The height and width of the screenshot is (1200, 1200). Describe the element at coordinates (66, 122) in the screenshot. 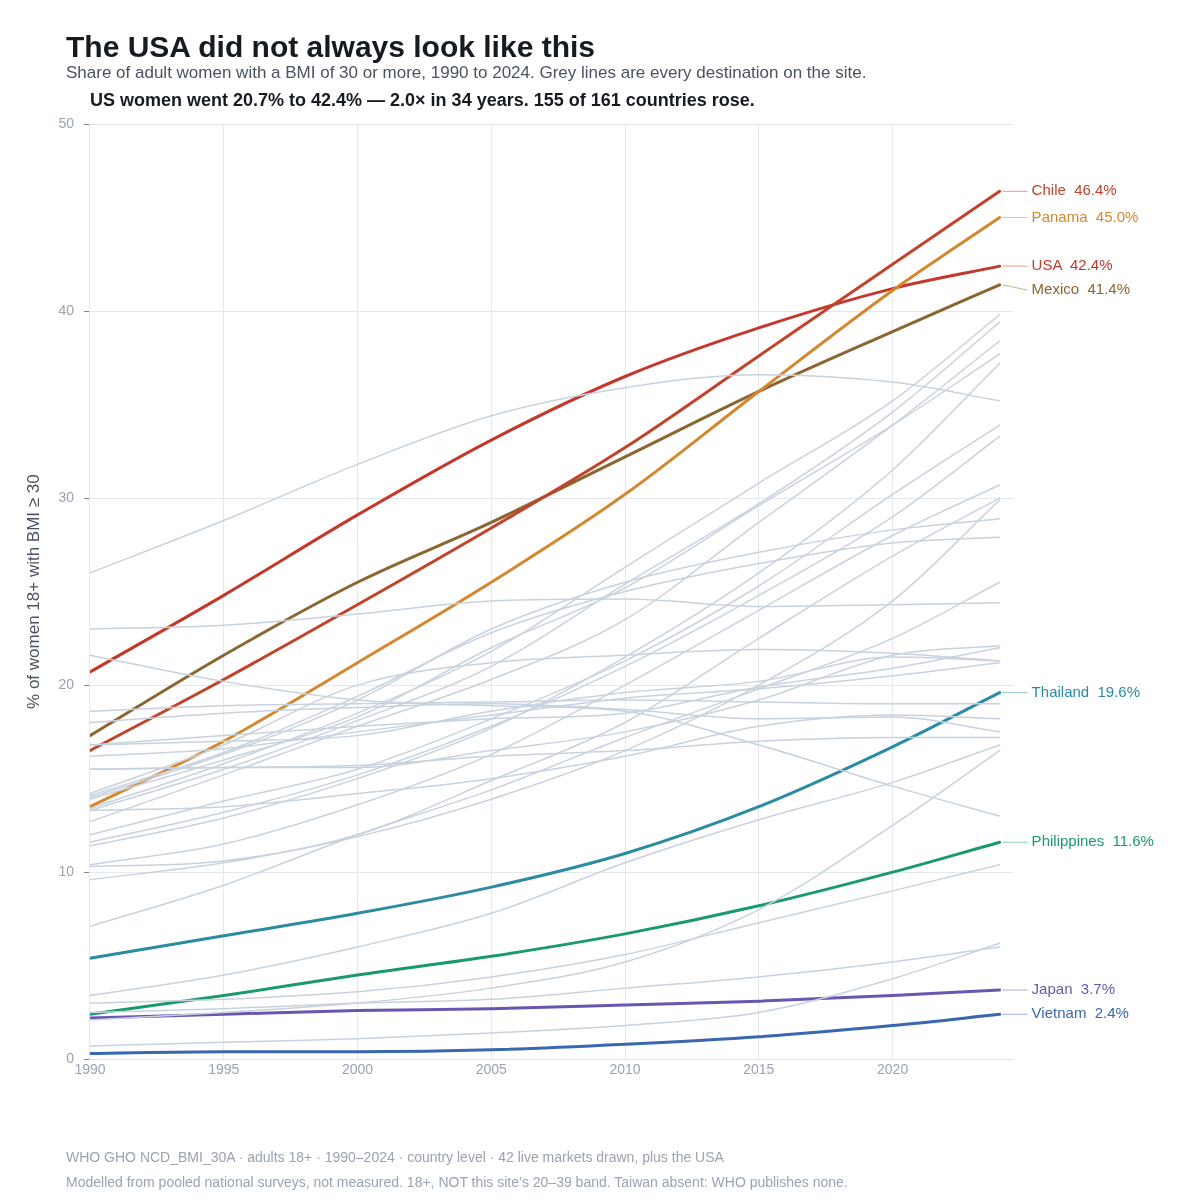

I see `y-tick-label: 50` at that location.